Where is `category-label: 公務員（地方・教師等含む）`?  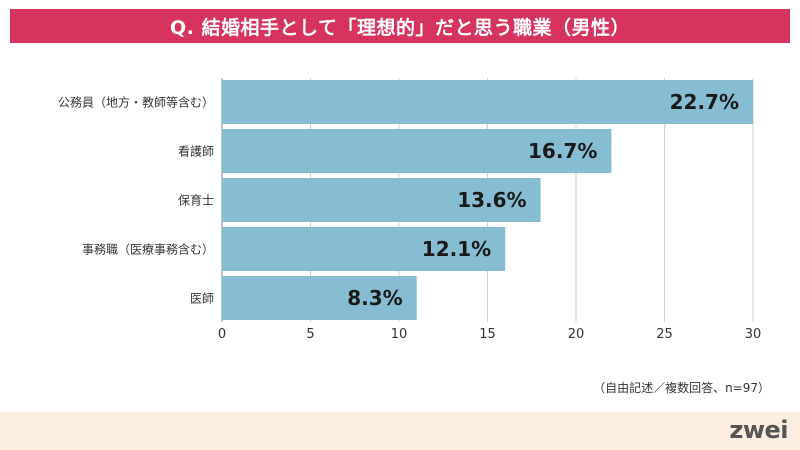
category-label: 公務員（地方・教師等含む） is located at coordinates (136, 102).